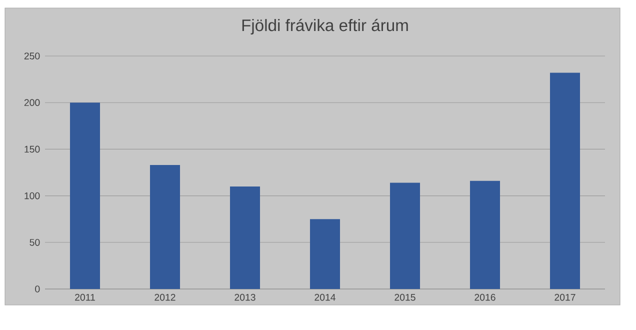  What do you see at coordinates (485, 297) in the screenshot?
I see `x-tick-label: 2016` at bounding box center [485, 297].